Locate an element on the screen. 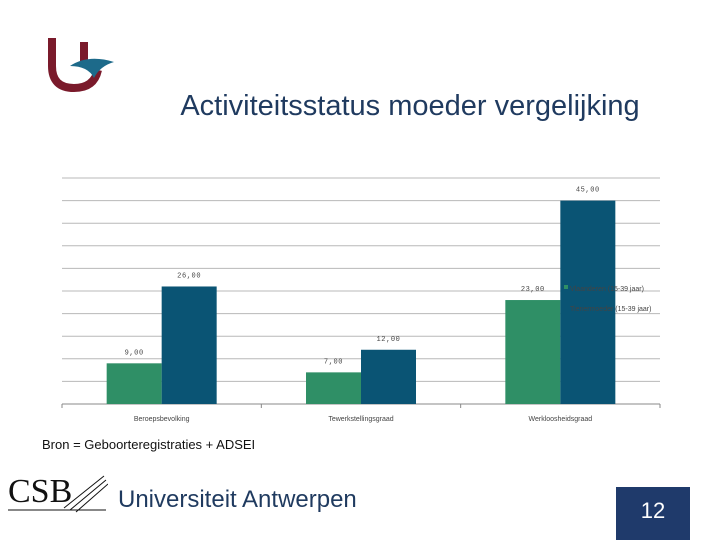  legend-label: Tienermoeder (15-39 jaar) is located at coordinates (610, 309).